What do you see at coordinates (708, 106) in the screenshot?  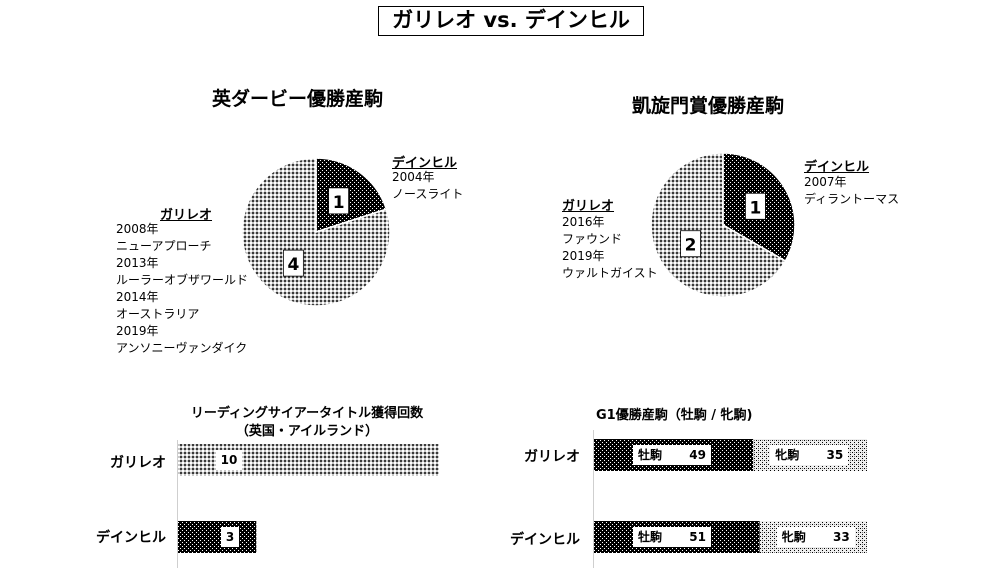 I see `pie2-title: 凱旋門賞優勝産駒` at bounding box center [708, 106].